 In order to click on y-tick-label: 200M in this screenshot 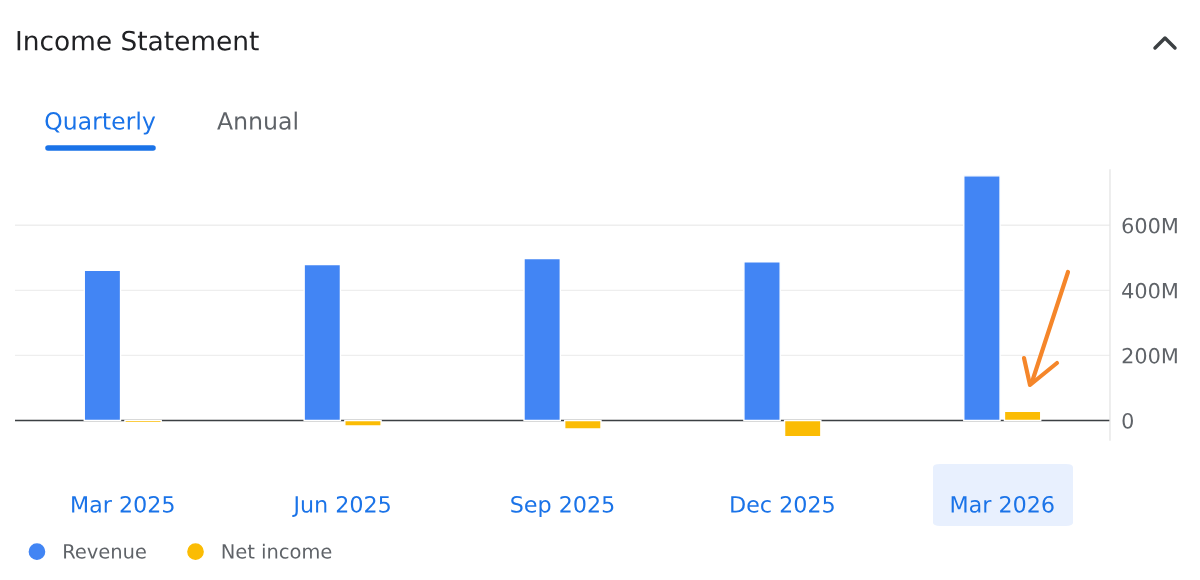, I will do `click(1149, 355)`.